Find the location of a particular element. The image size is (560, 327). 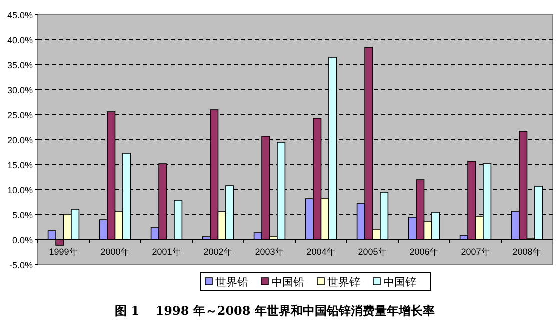

ytick: 10.0% is located at coordinates (20, 191).